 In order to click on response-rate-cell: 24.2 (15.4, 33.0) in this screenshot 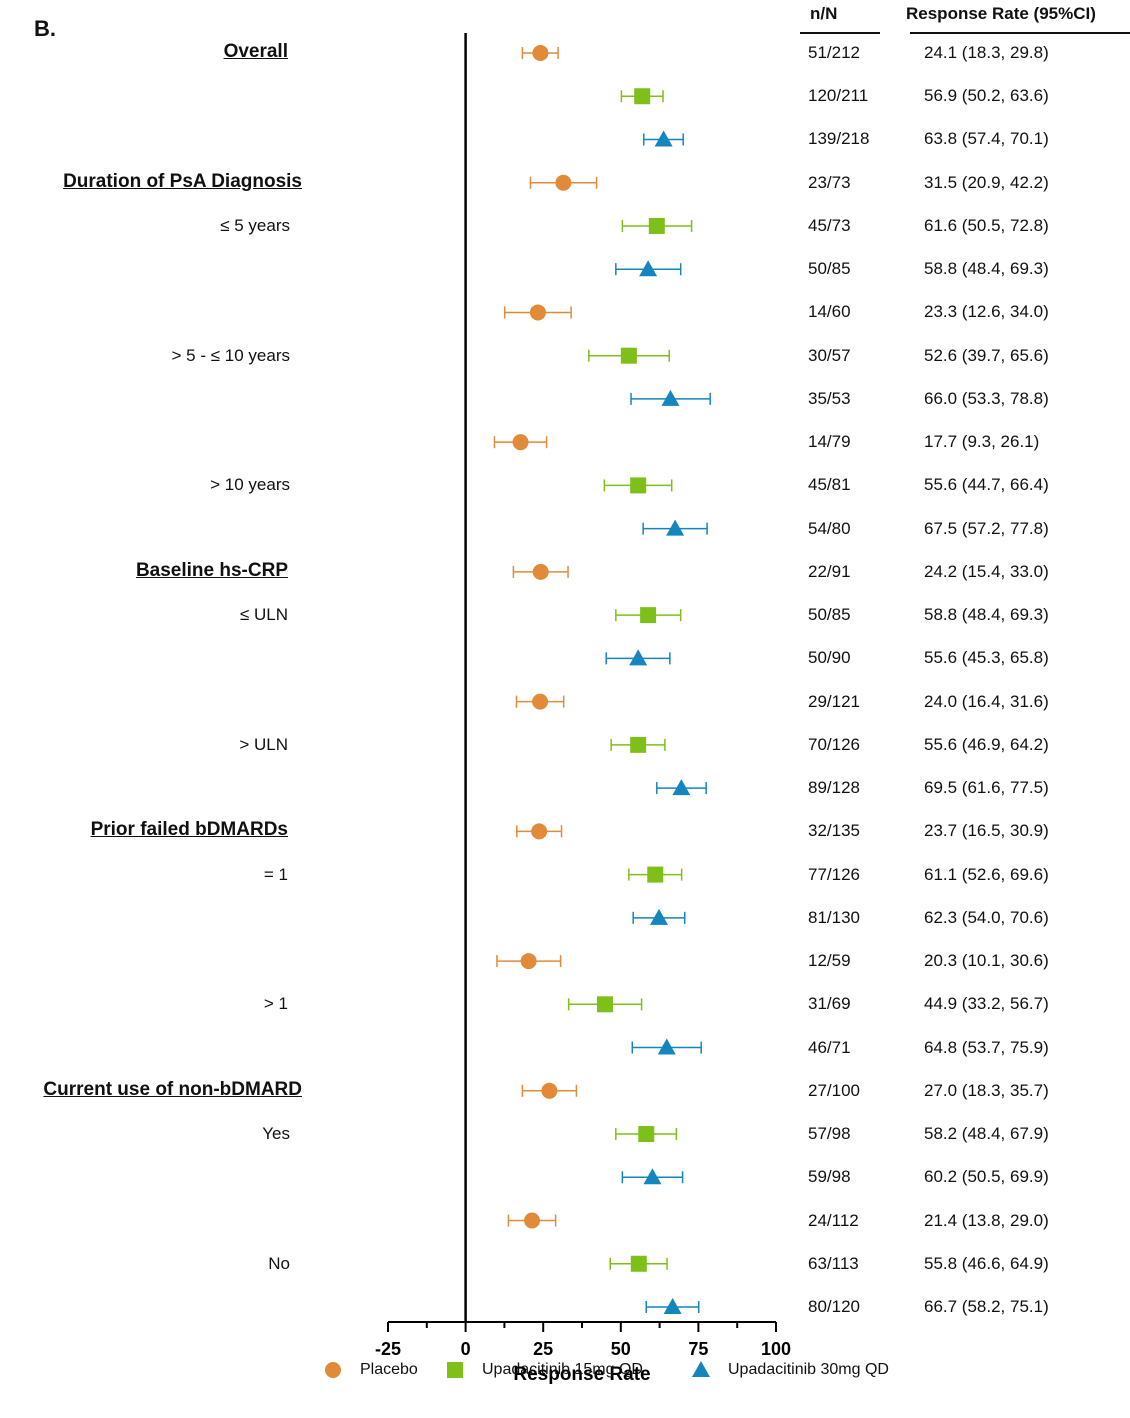, I will do `click(986, 571)`.